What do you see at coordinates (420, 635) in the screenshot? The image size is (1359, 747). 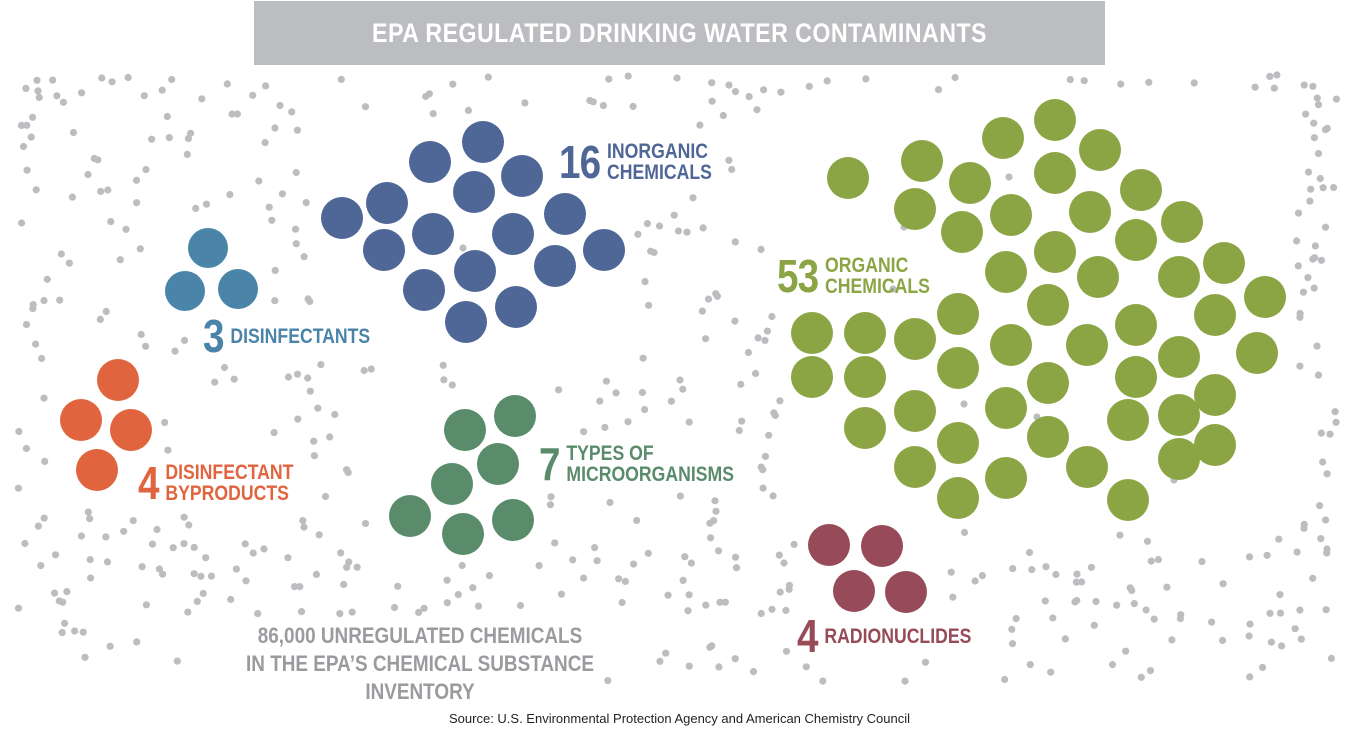 I see `unregulated-line-1: 86,000 UNREGULATED CHEMICALS` at bounding box center [420, 635].